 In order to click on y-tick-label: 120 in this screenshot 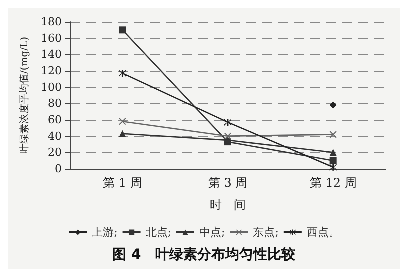, I will do `click(51, 71)`.